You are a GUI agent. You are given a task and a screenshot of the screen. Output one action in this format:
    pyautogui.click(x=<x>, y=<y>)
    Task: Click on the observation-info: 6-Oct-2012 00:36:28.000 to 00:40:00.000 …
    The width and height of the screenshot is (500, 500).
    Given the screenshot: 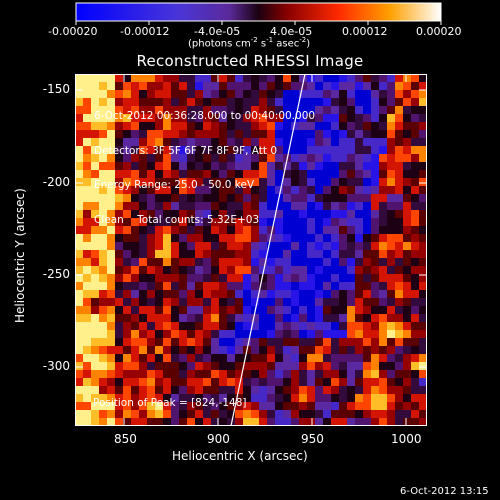 What is the action you would take?
    pyautogui.click(x=204, y=163)
    